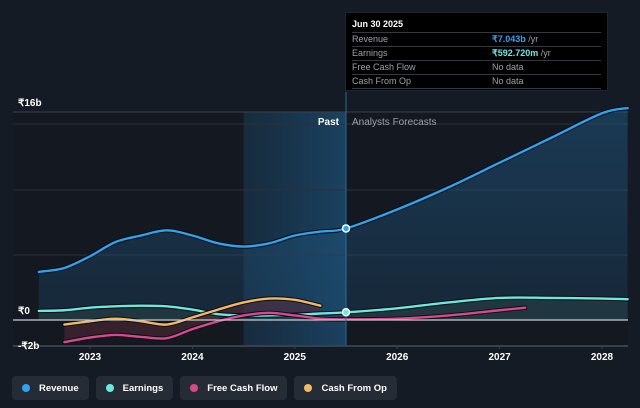 The width and height of the screenshot is (640, 408). I want to click on x-tick-label: 2025, so click(295, 357).